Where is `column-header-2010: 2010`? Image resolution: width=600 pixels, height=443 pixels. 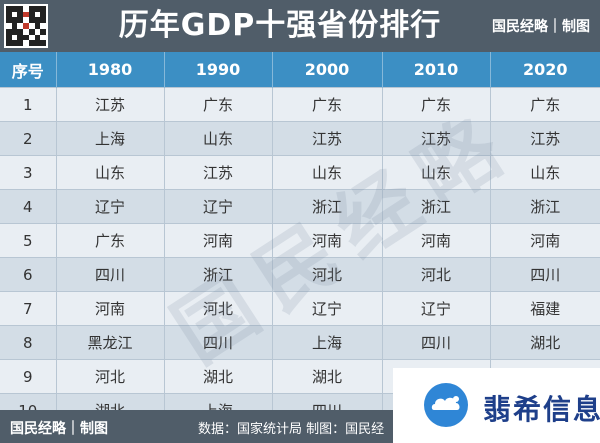
column-header-2010: 2010 is located at coordinates (435, 70).